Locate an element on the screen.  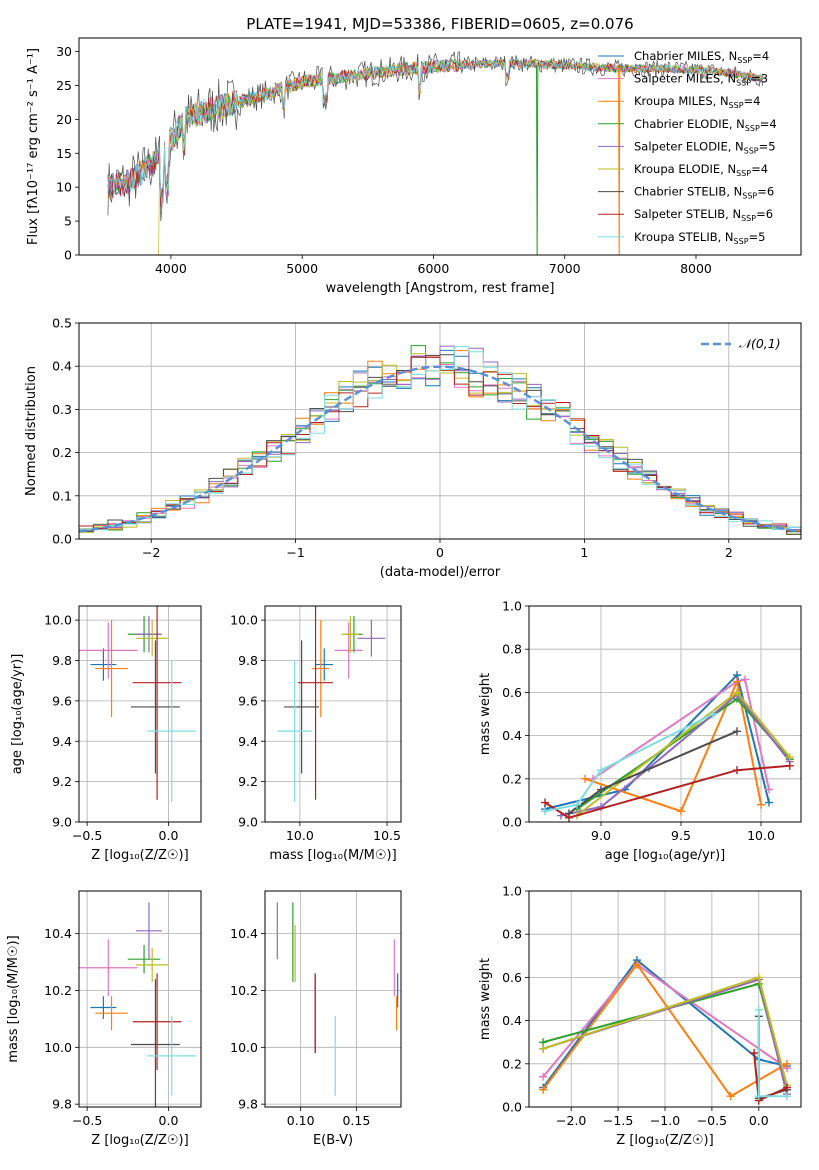
x-tick-label: 9.0 is located at coordinates (601, 835).